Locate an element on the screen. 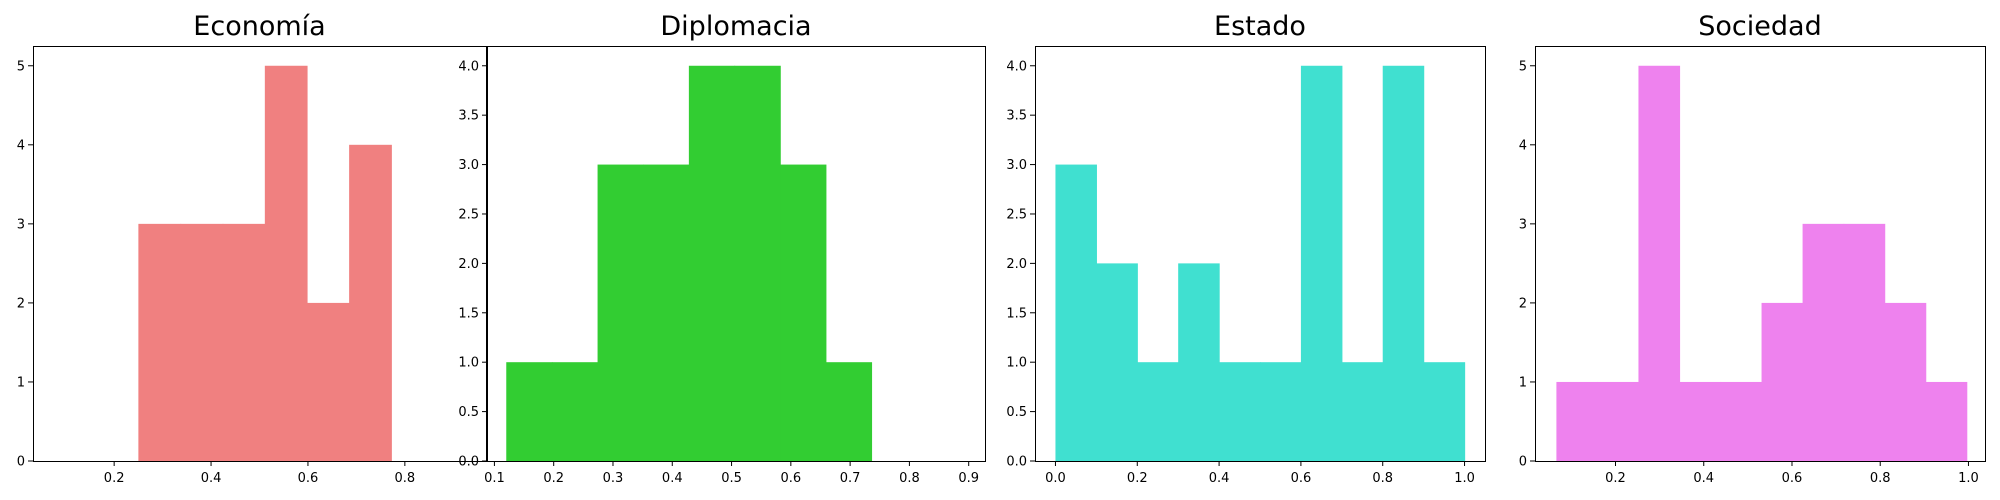 This screenshot has height=500, width=2000. x-tick-label: 0.5 is located at coordinates (731, 478).